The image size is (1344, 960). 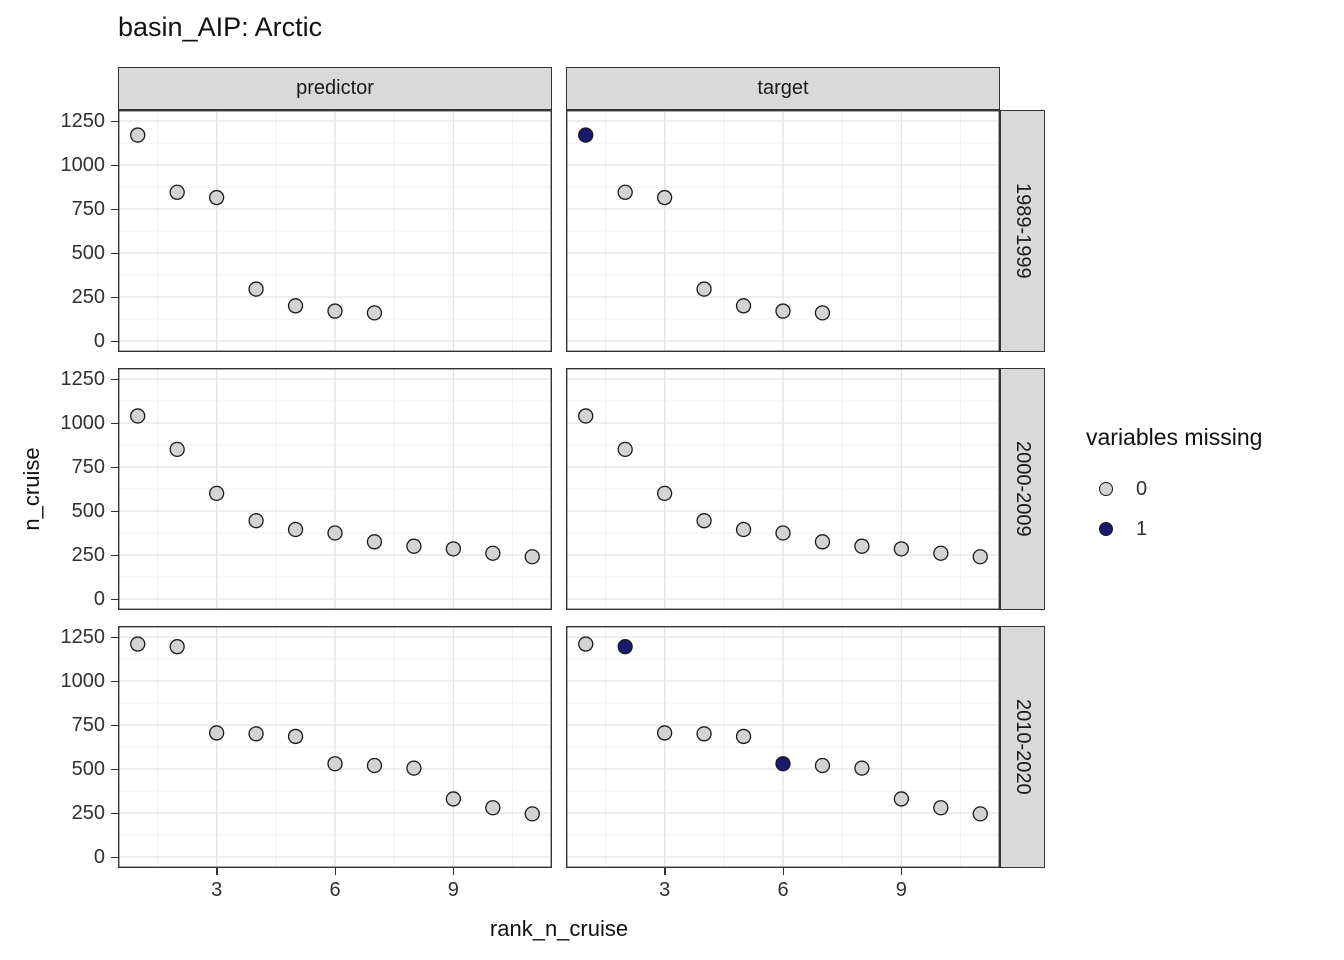 I want to click on panel-predictor-1989-1999, so click(x=335, y=231).